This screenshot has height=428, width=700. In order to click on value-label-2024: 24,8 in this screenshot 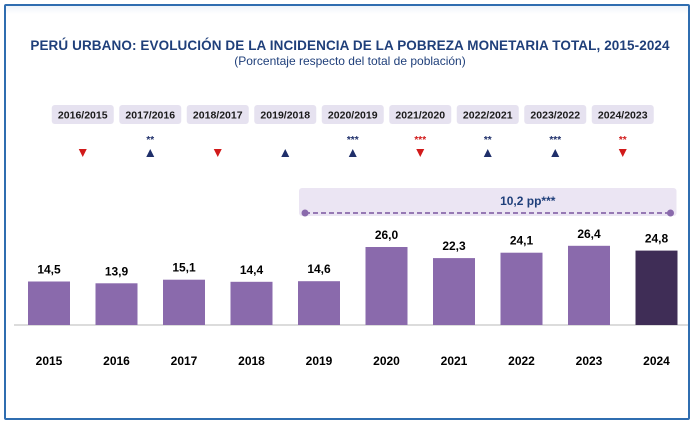, I will do `click(657, 239)`.